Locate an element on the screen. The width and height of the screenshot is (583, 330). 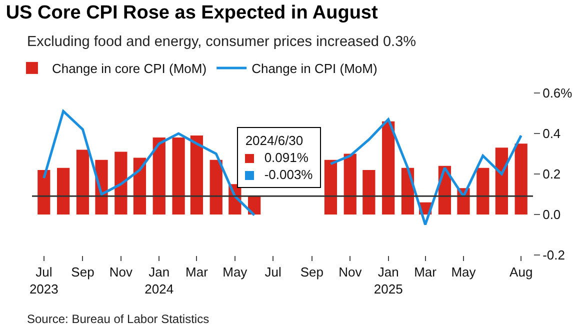
chart-title: US Core CPI Rose as Expected in August is located at coordinates (192, 13).